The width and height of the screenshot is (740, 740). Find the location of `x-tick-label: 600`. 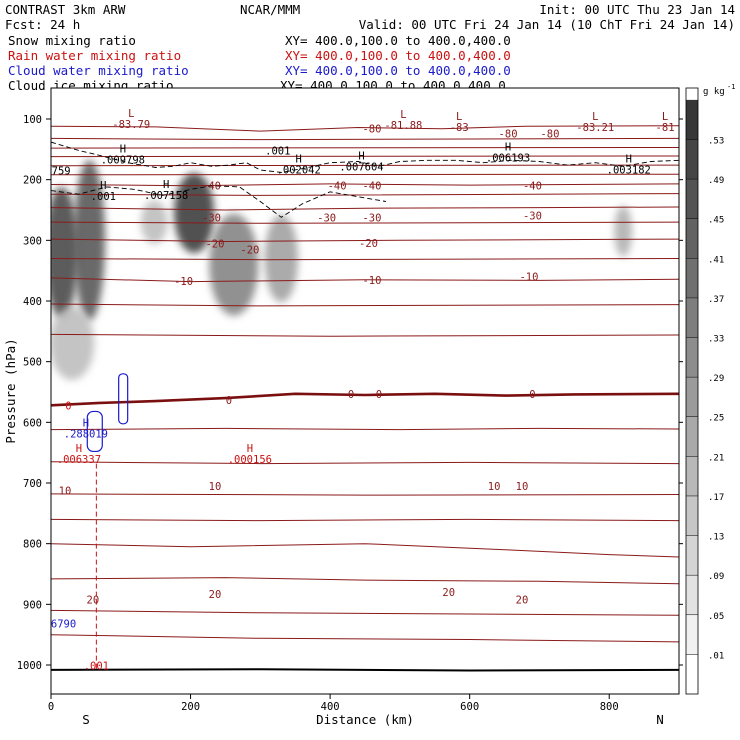

x-tick-label: 600 is located at coordinates (469, 707).